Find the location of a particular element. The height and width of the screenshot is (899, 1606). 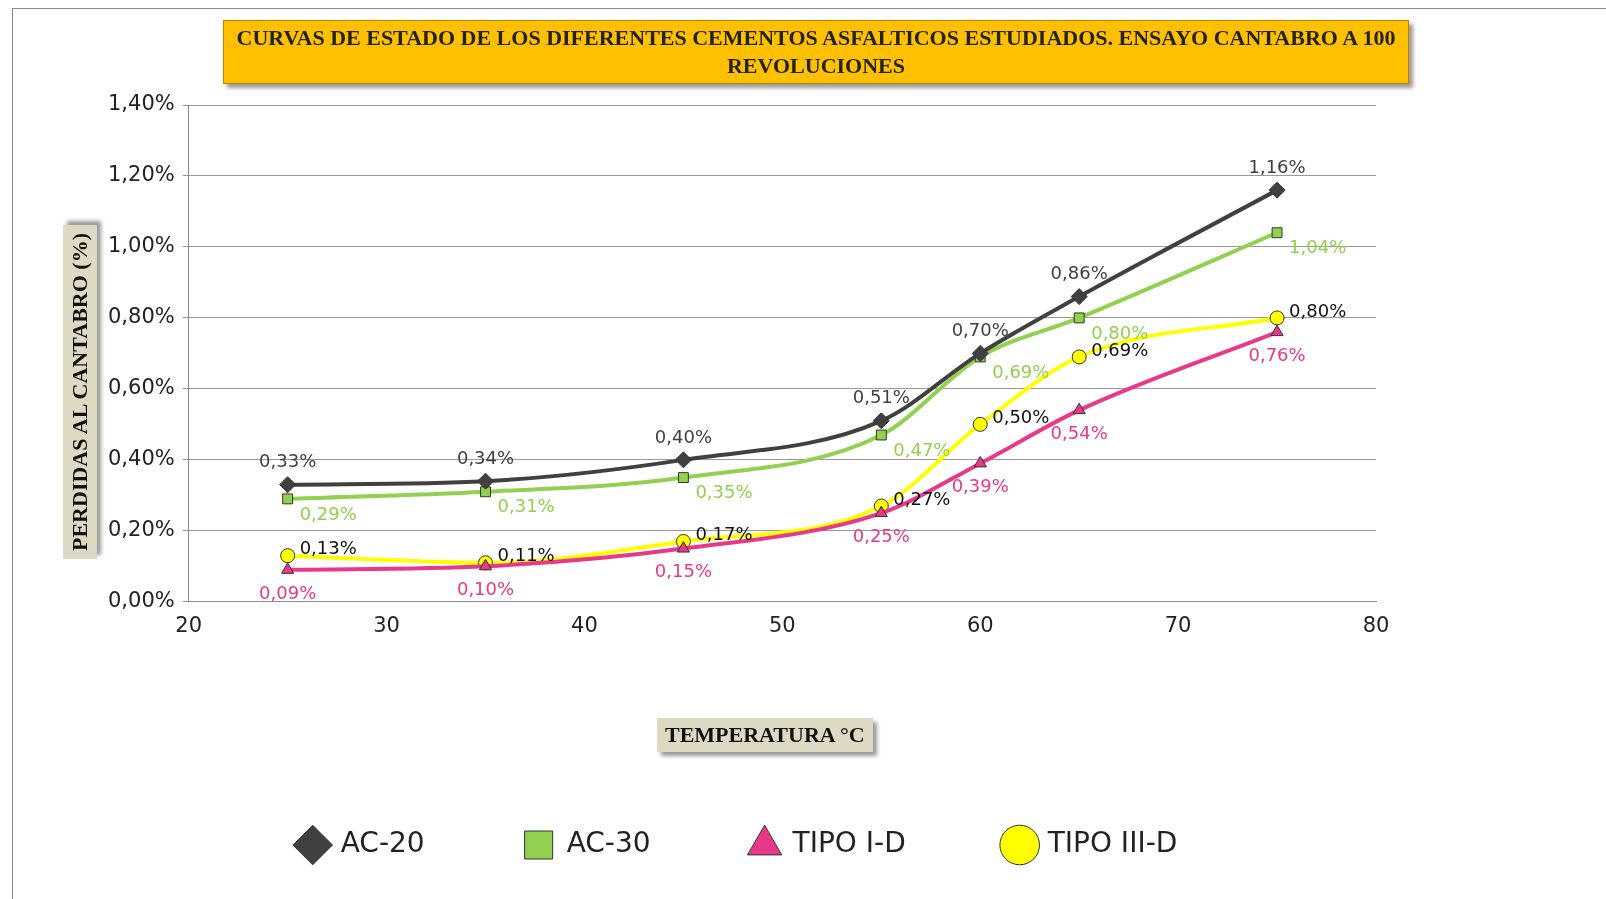

x-tick-label: 80 is located at coordinates (1376, 624).